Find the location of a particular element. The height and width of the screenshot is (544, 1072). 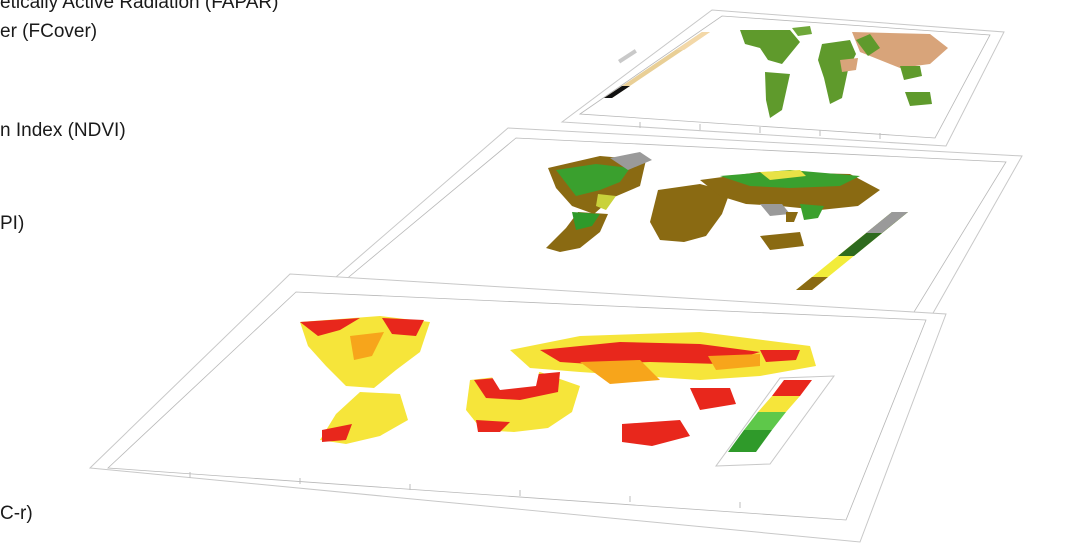

label-fapar: etically Active Radiation (FAPAR) is located at coordinates (139, 6).